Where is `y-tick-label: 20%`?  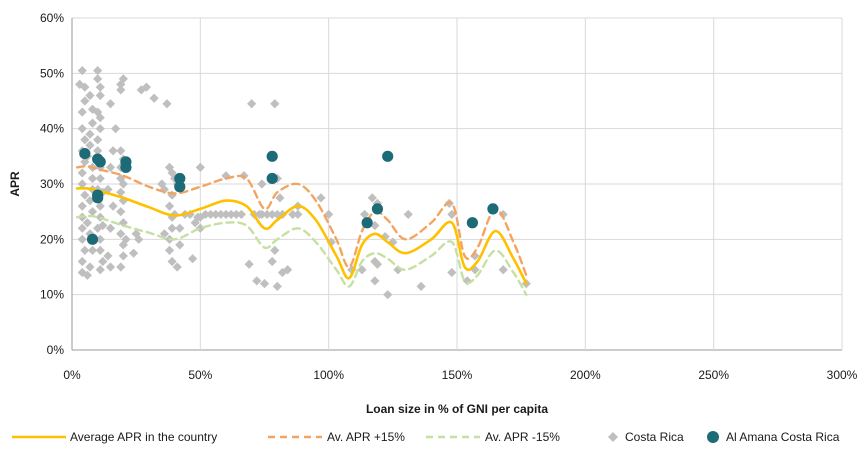
y-tick-label: 20% is located at coordinates (52, 239).